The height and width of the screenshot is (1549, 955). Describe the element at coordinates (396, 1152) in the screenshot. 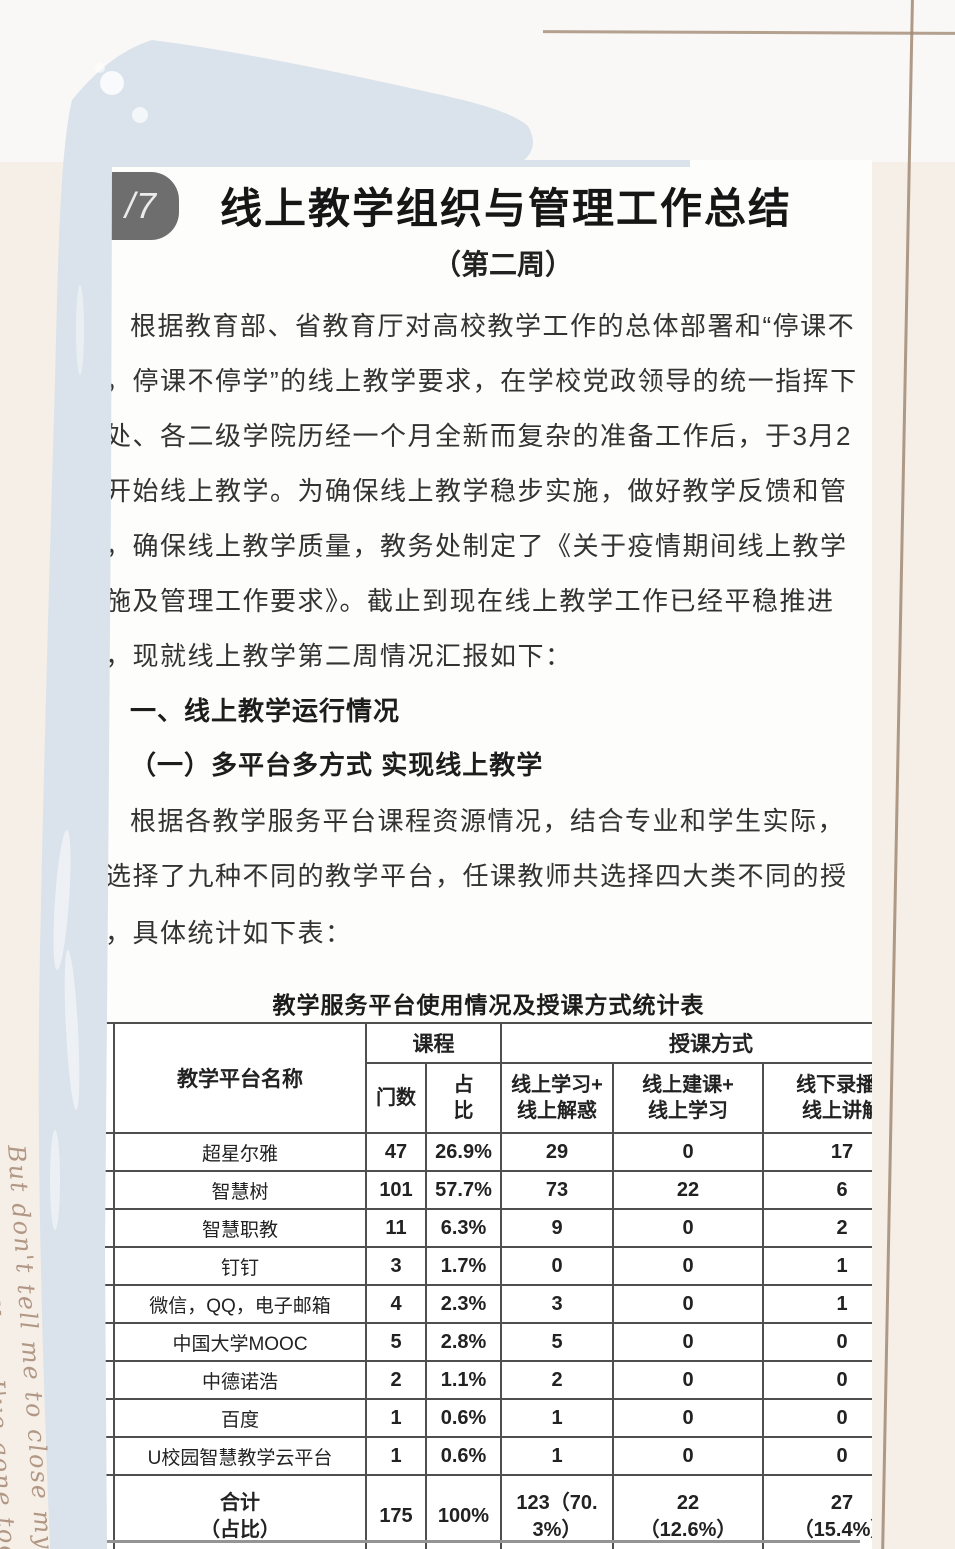

I see `course-count: 47` at that location.